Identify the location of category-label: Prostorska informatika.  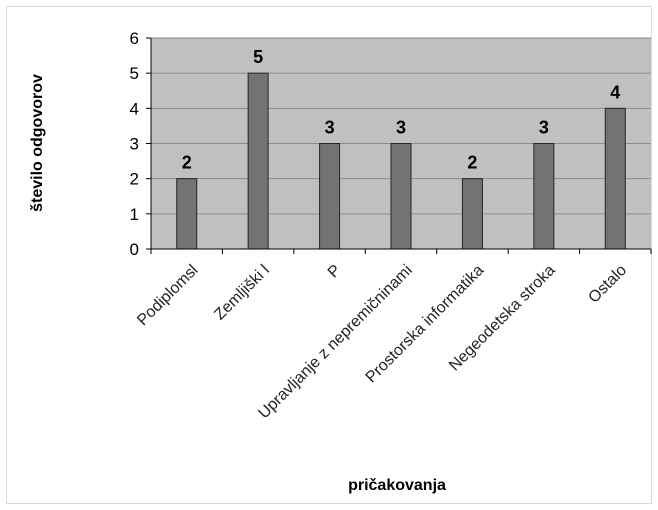
(425, 324).